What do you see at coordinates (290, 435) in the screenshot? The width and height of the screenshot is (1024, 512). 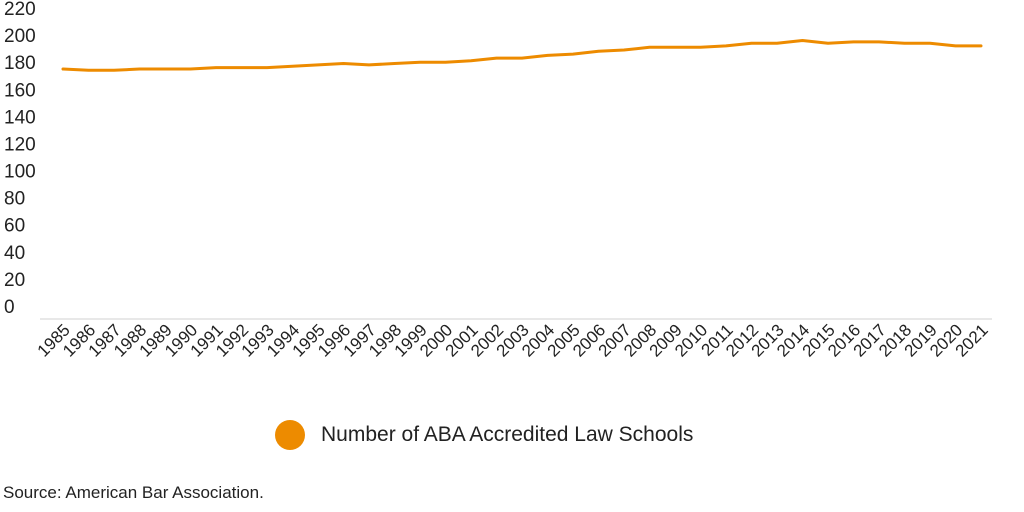 I see `legend-swatch` at bounding box center [290, 435].